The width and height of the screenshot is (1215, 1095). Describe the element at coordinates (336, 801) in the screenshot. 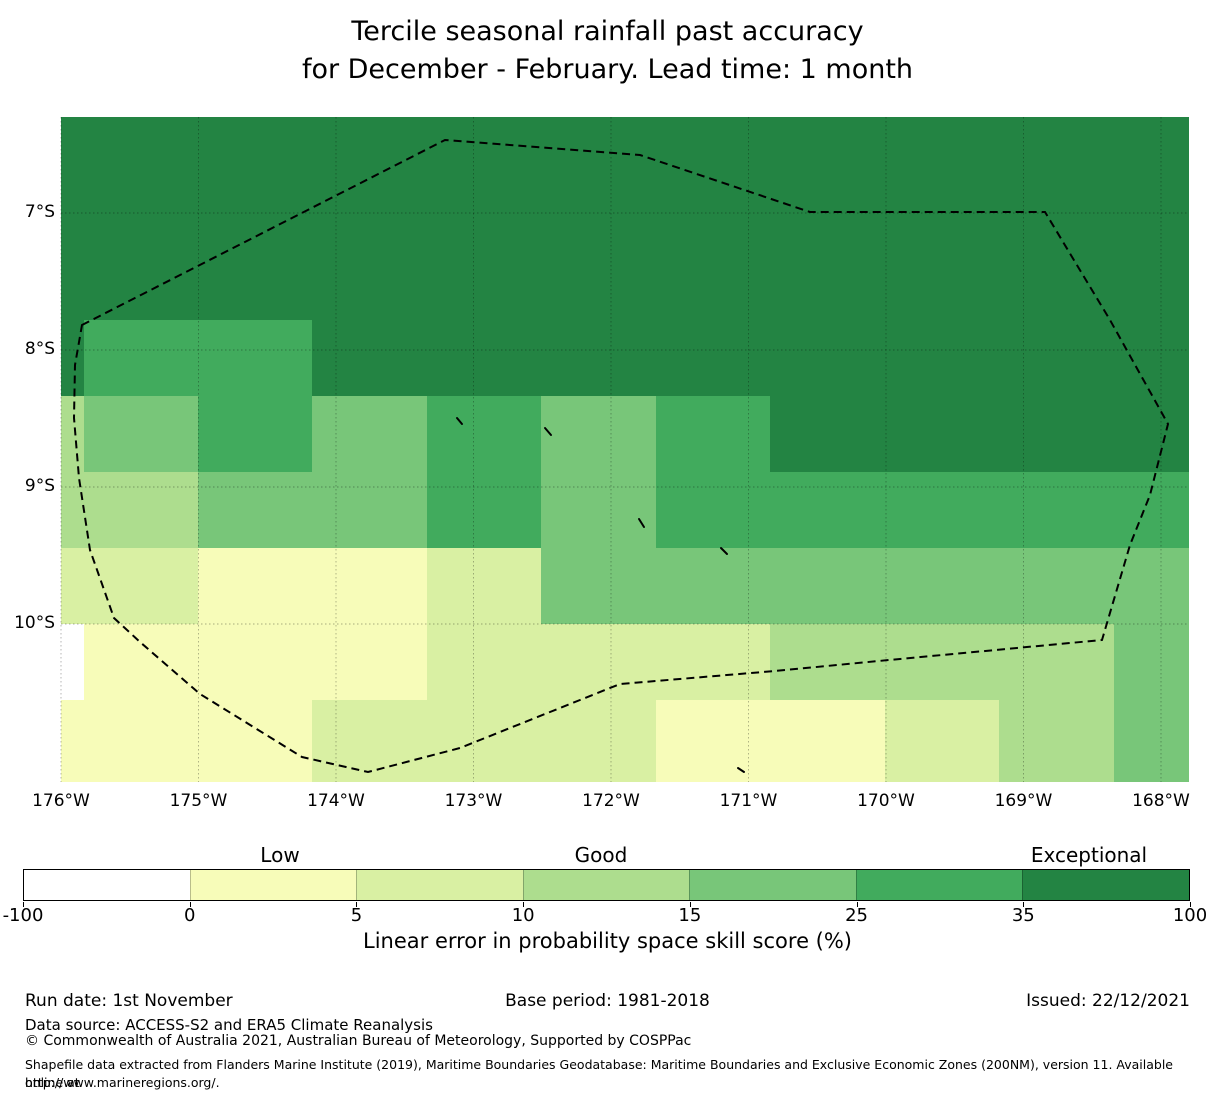

I see `x-tick-label: 174°W` at that location.